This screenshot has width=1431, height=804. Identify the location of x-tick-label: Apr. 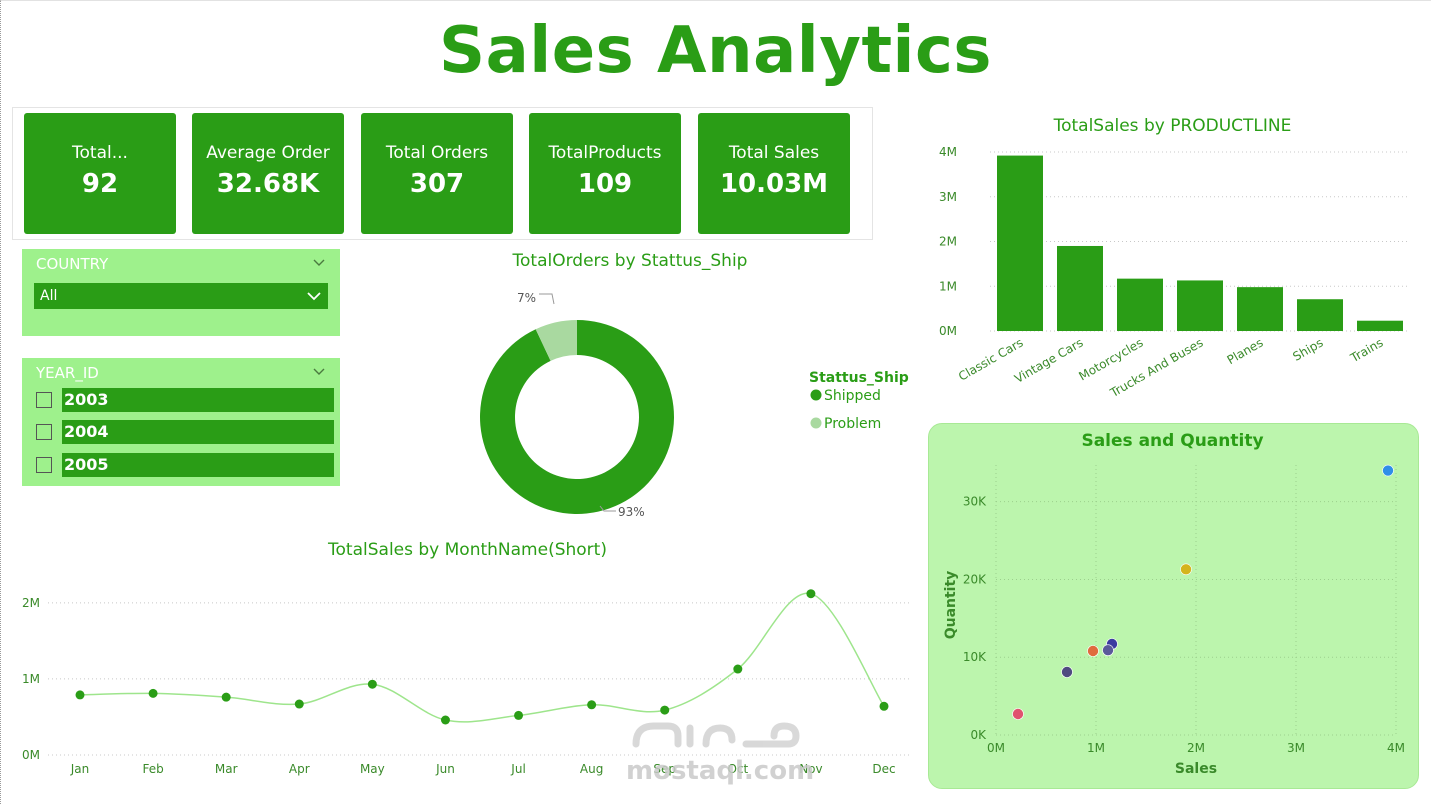
(299, 769).